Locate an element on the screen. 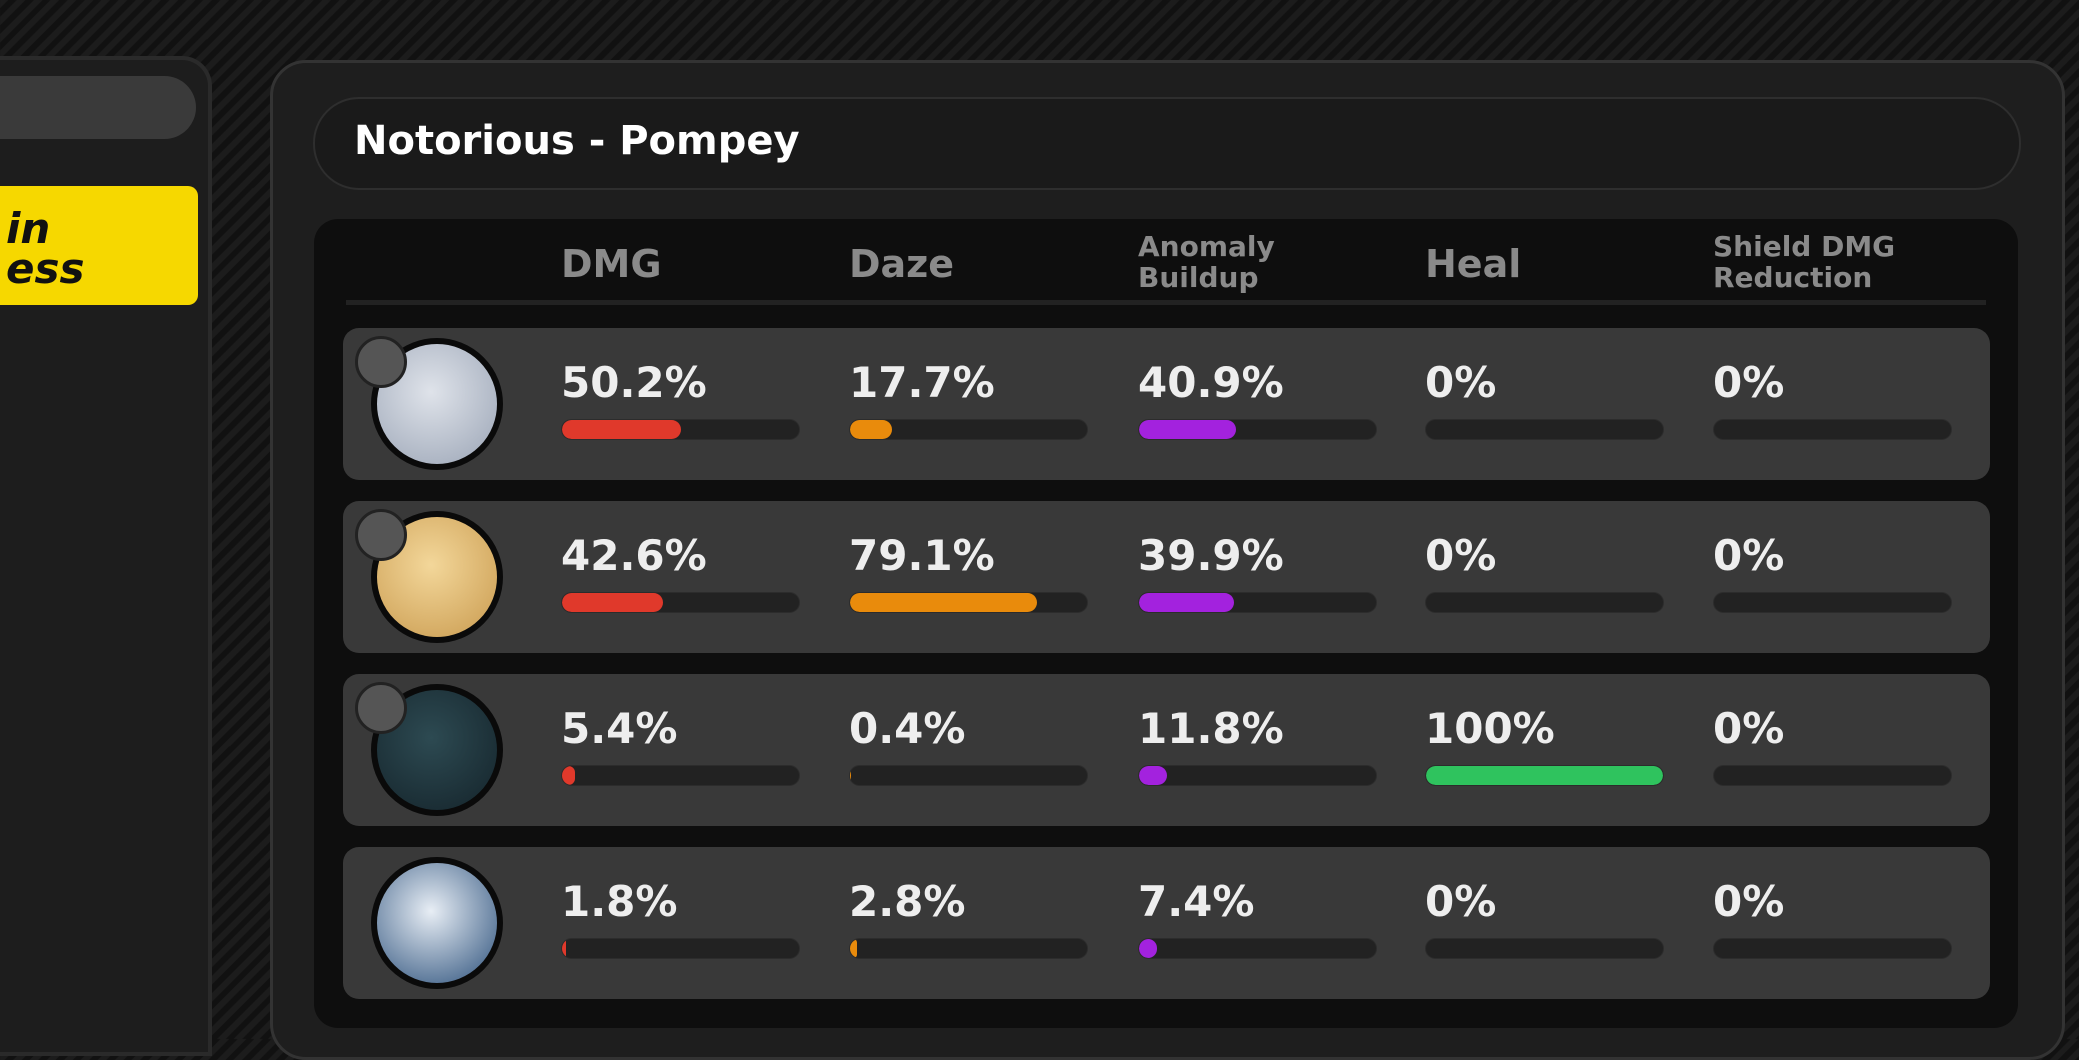  side-pill is located at coordinates (98, 107).